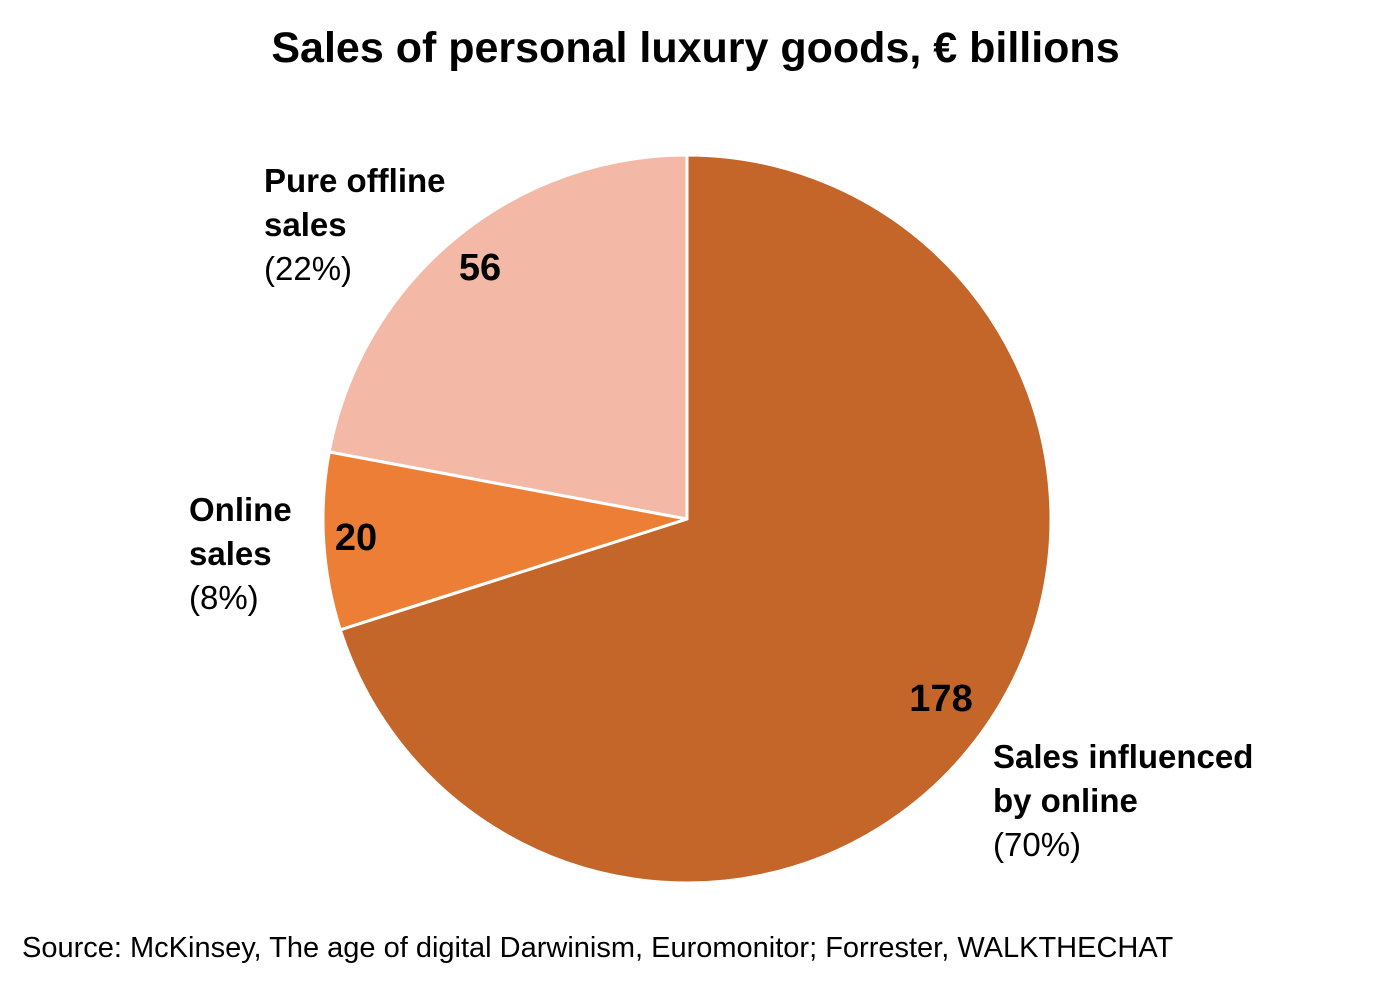  What do you see at coordinates (1037, 844) in the screenshot?
I see `slice-percent: (70%)` at bounding box center [1037, 844].